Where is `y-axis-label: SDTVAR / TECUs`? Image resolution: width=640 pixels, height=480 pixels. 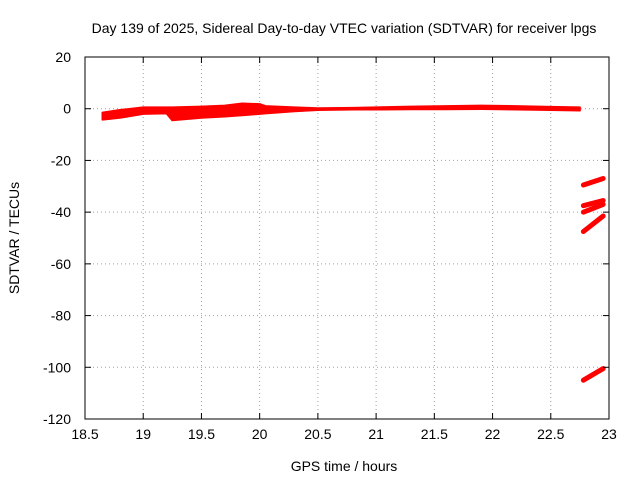 y-axis-label: SDTVAR / TECUs is located at coordinates (14, 238).